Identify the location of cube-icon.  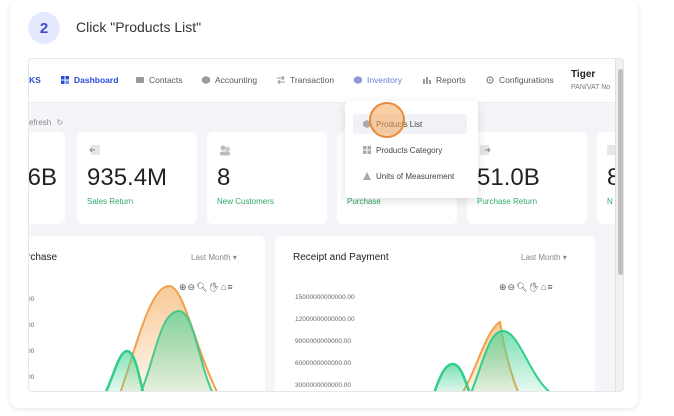
(206, 80).